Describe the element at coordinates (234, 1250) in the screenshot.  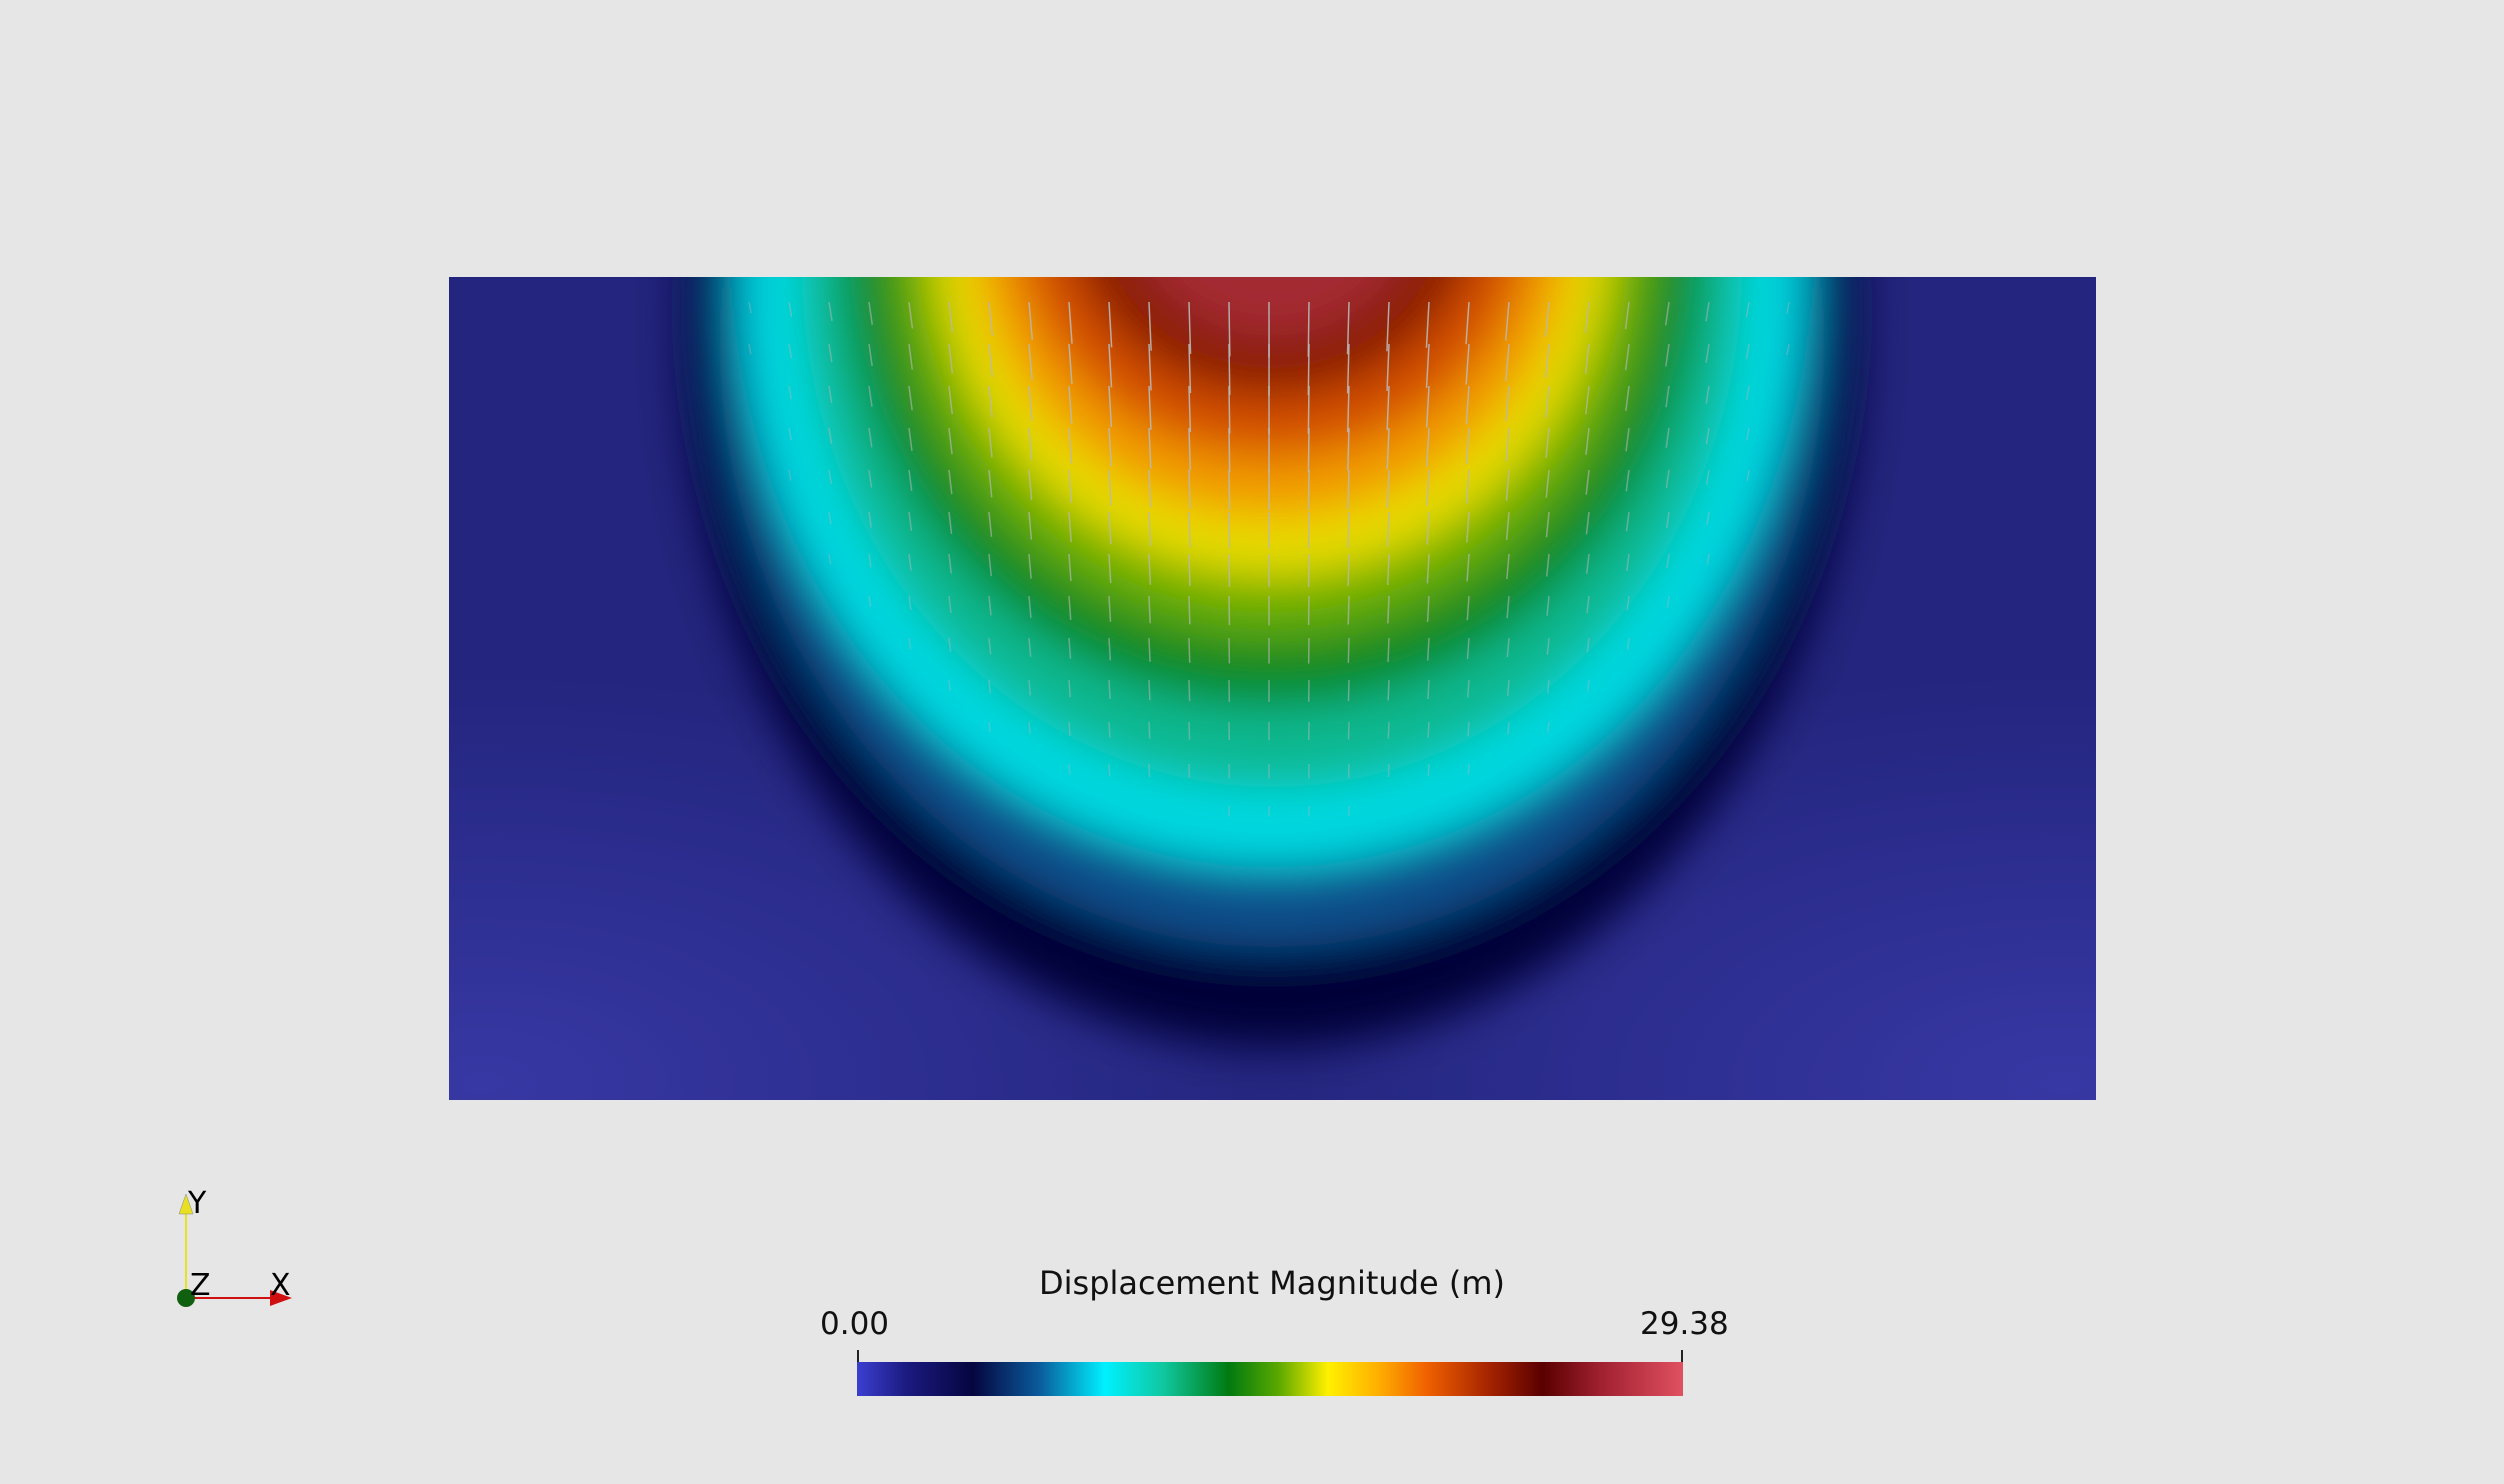
I see `orientation-axes` at that location.